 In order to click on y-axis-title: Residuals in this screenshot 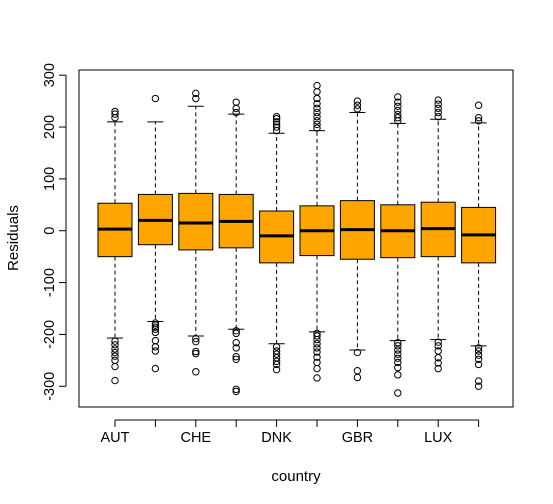, I will do `click(13, 238)`.